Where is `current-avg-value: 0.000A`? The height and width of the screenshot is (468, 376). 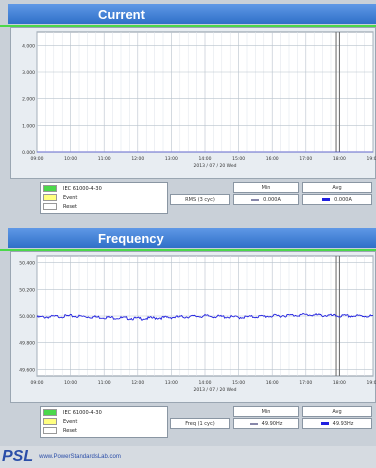
current-avg-value: 0.000A is located at coordinates (337, 199).